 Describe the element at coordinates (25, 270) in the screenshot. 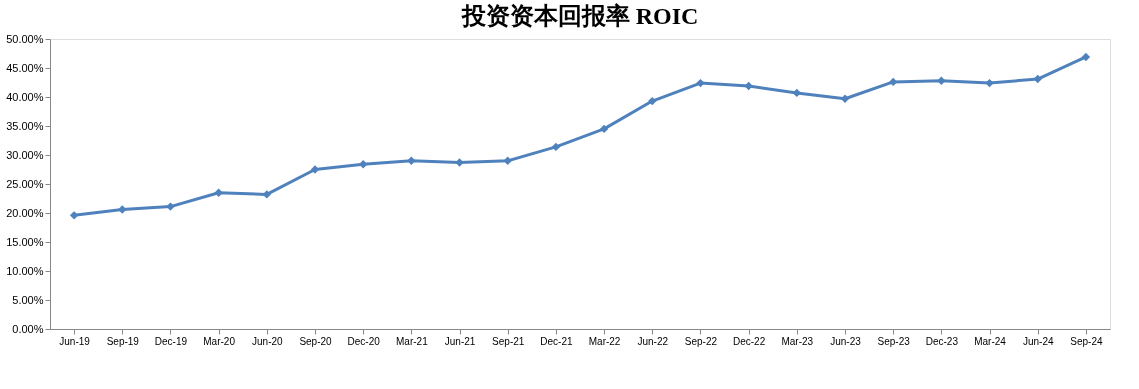

I see `y-tick-label: 10.00%` at that location.